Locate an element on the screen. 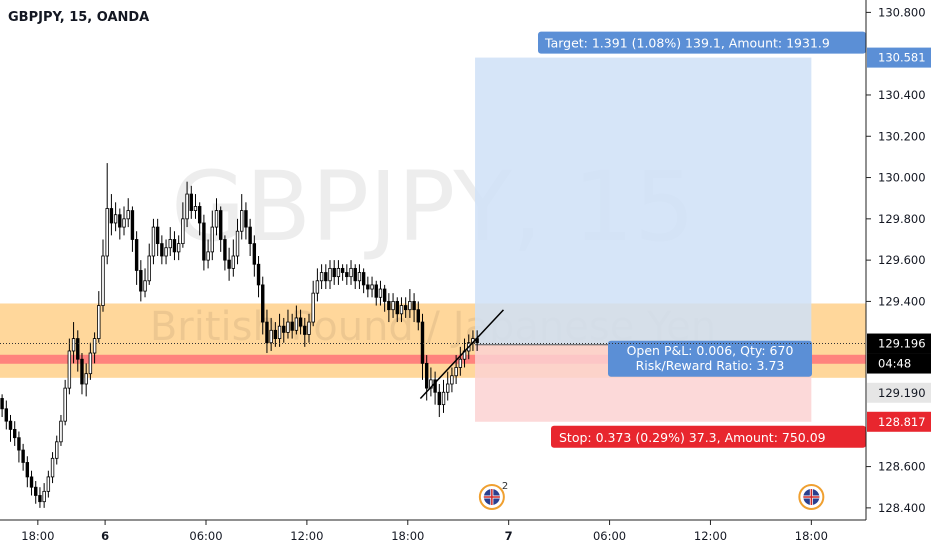 This screenshot has width=932, height=554. price-tick-label: 130.000 is located at coordinates (902, 178).